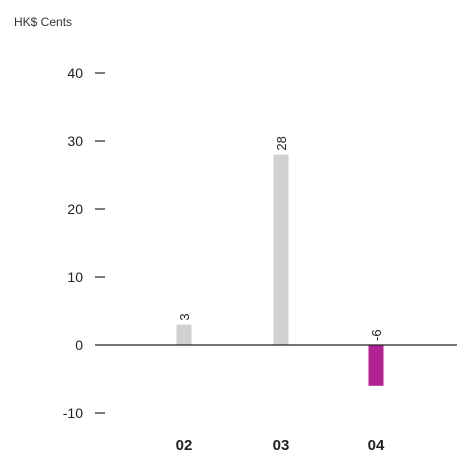 This screenshot has height=454, width=457. What do you see at coordinates (376, 445) in the screenshot?
I see `x-category-label: 04` at bounding box center [376, 445].